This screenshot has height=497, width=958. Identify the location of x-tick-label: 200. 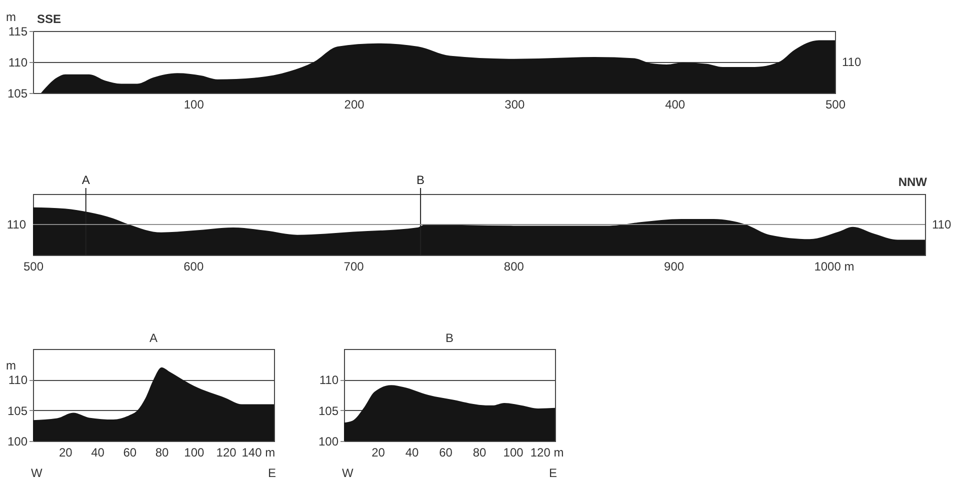
(354, 105).